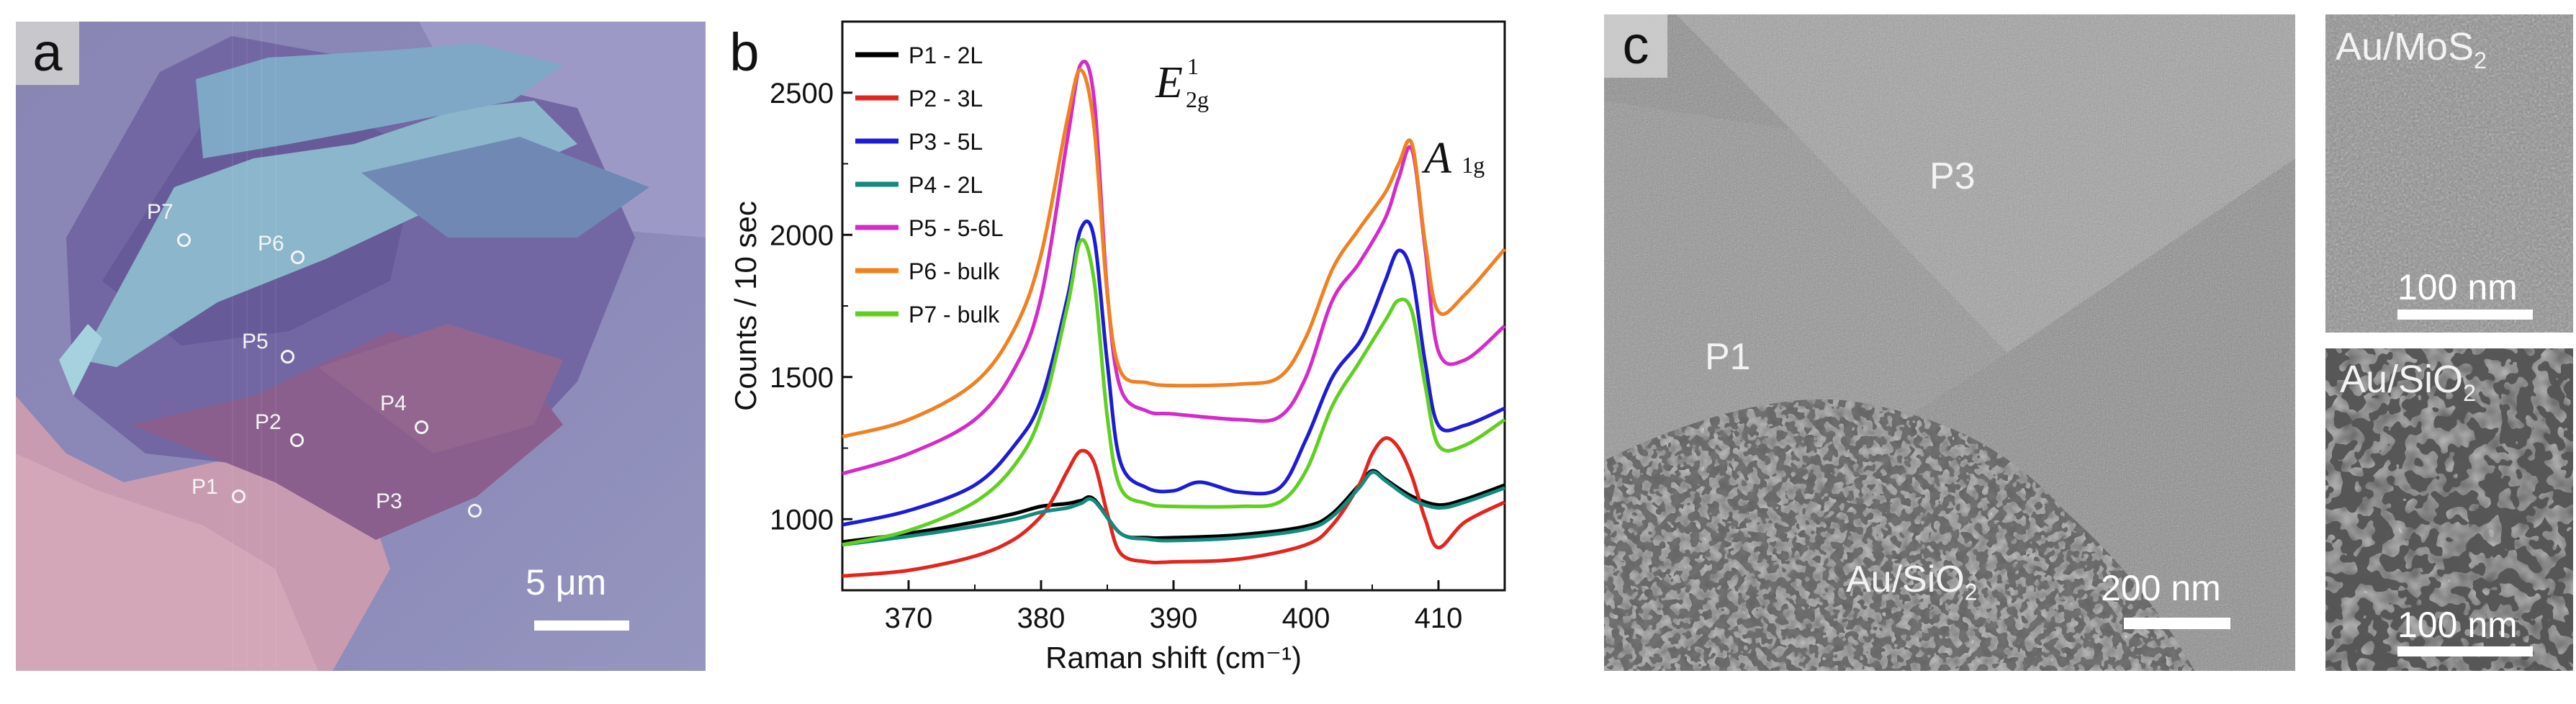 This screenshot has height=704, width=2576. Describe the element at coordinates (205, 487) in the screenshot. I see `point-label-p1: P1` at that location.